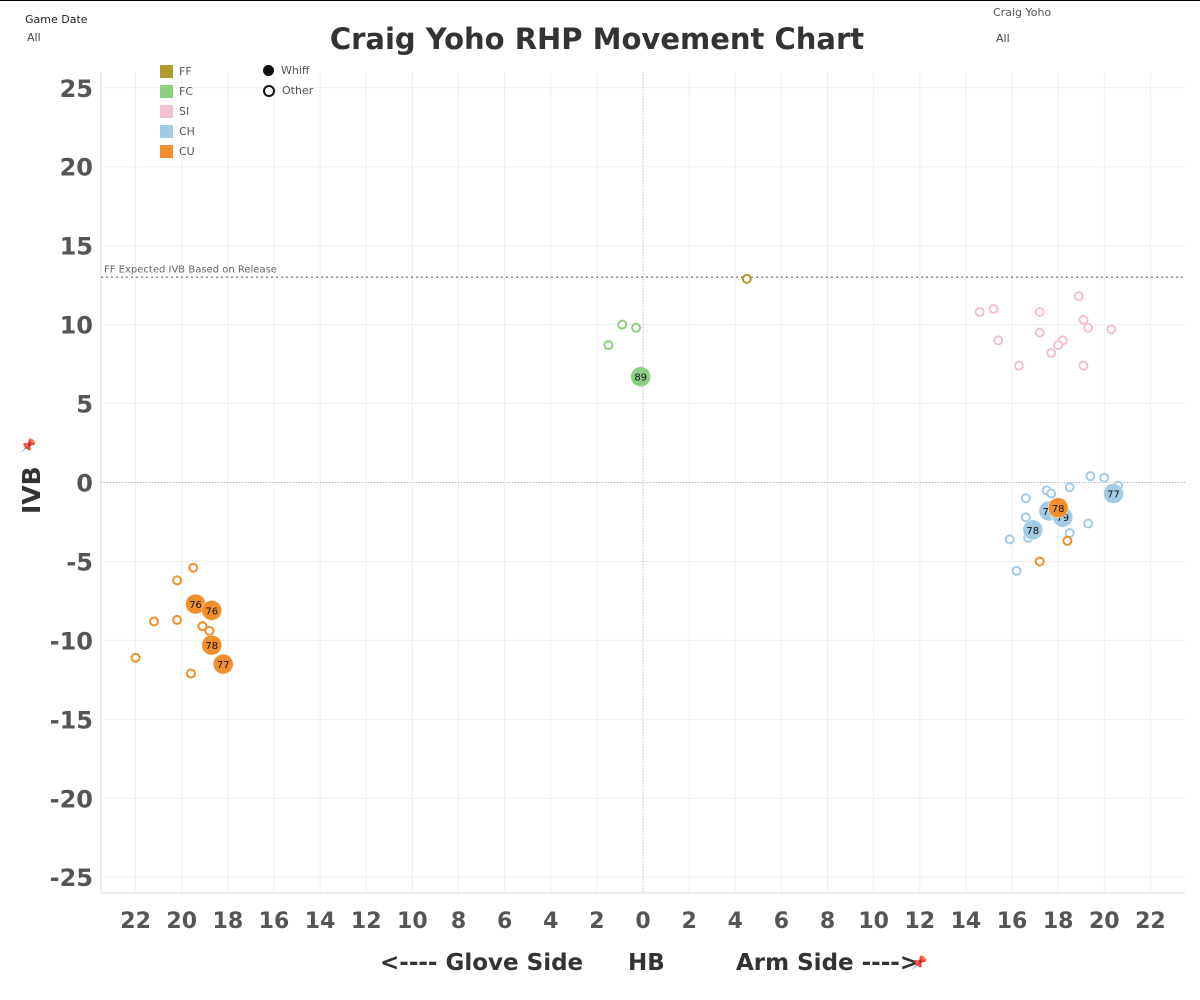 The image size is (1200, 1000). I want to click on velo-label: 89, so click(640, 378).